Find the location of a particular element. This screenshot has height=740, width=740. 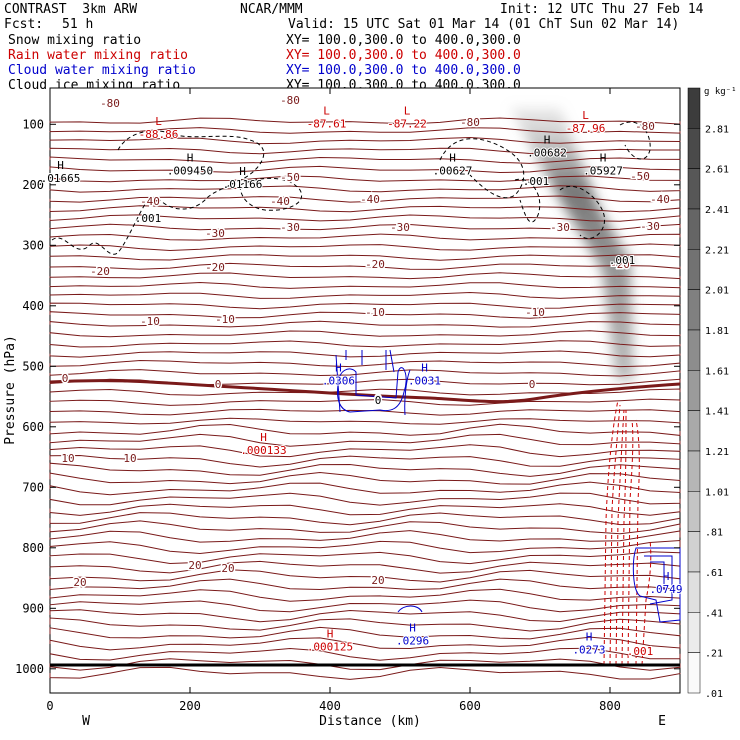

extremum-value: -87.22 is located at coordinates (407, 123).